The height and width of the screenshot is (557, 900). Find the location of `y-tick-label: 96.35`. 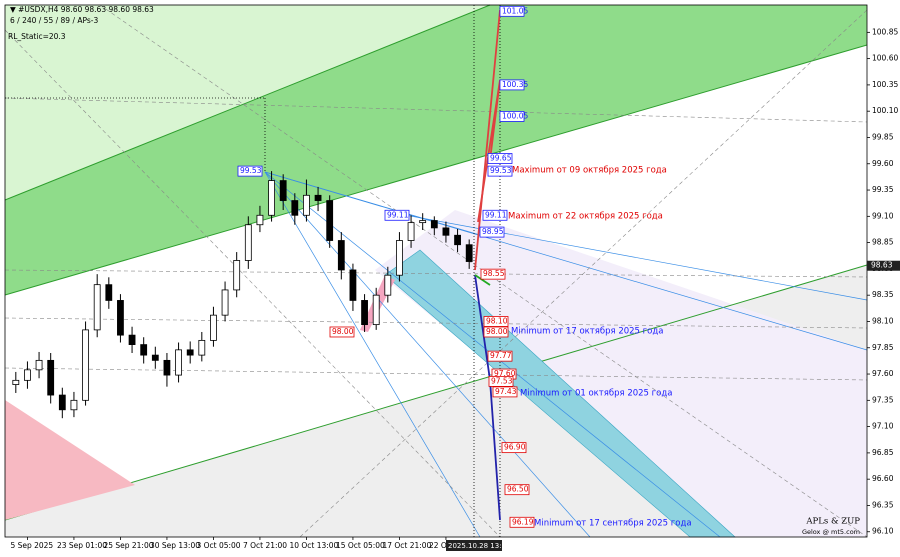

y-tick-label: 96.35 is located at coordinates (883, 504).